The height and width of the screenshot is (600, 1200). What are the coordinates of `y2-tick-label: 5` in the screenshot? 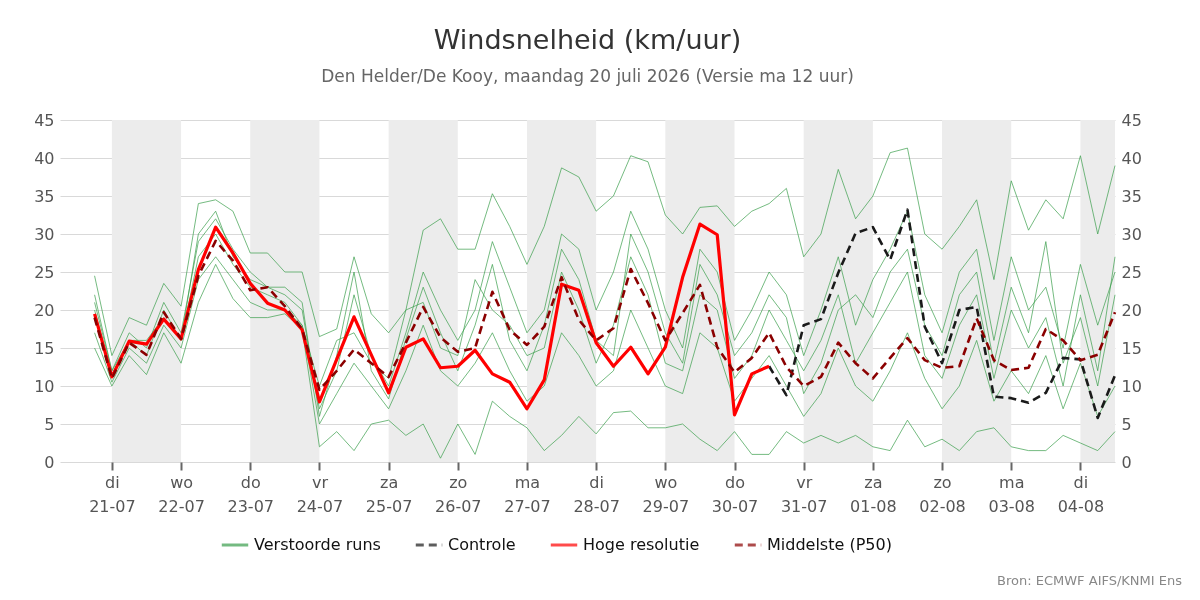 It's located at (1126, 424).